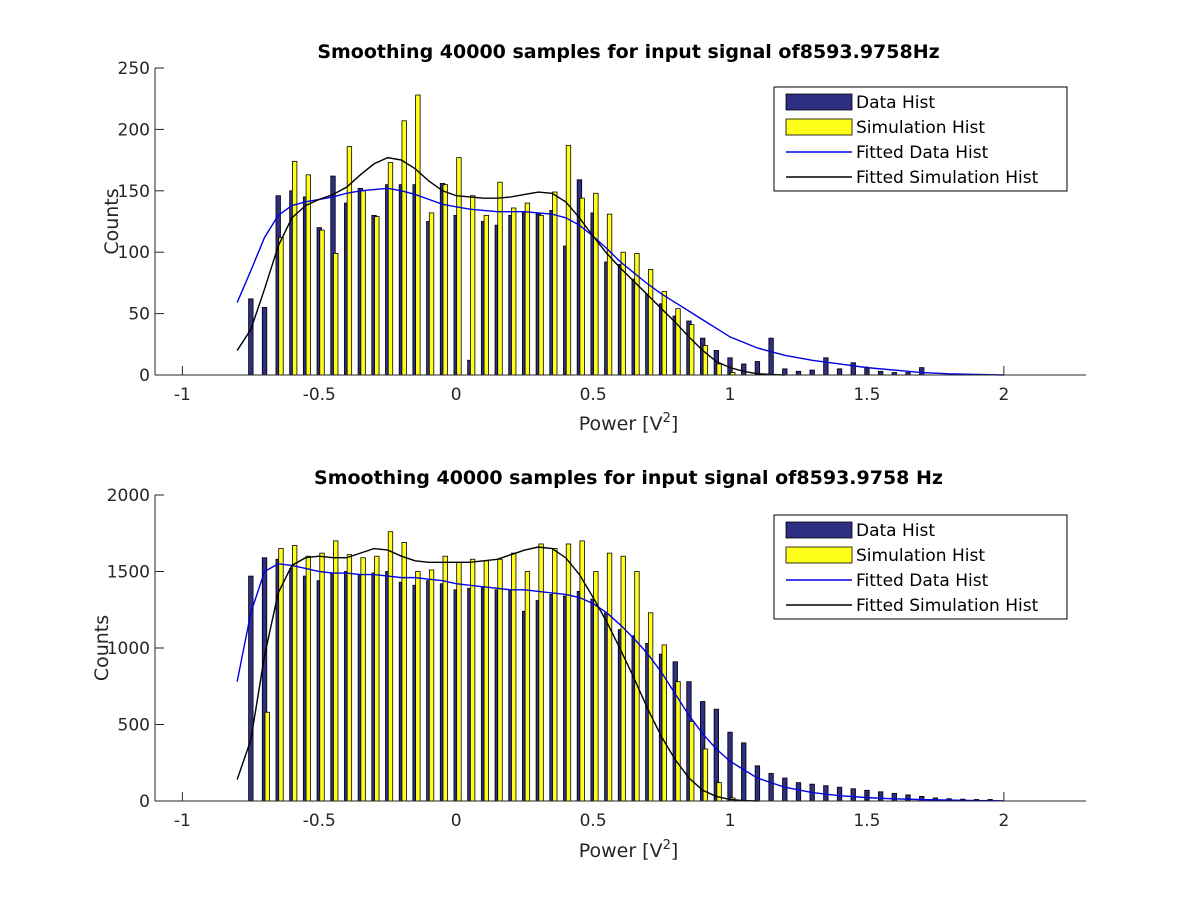  I want to click on y-tick-label: 500, so click(134, 726).